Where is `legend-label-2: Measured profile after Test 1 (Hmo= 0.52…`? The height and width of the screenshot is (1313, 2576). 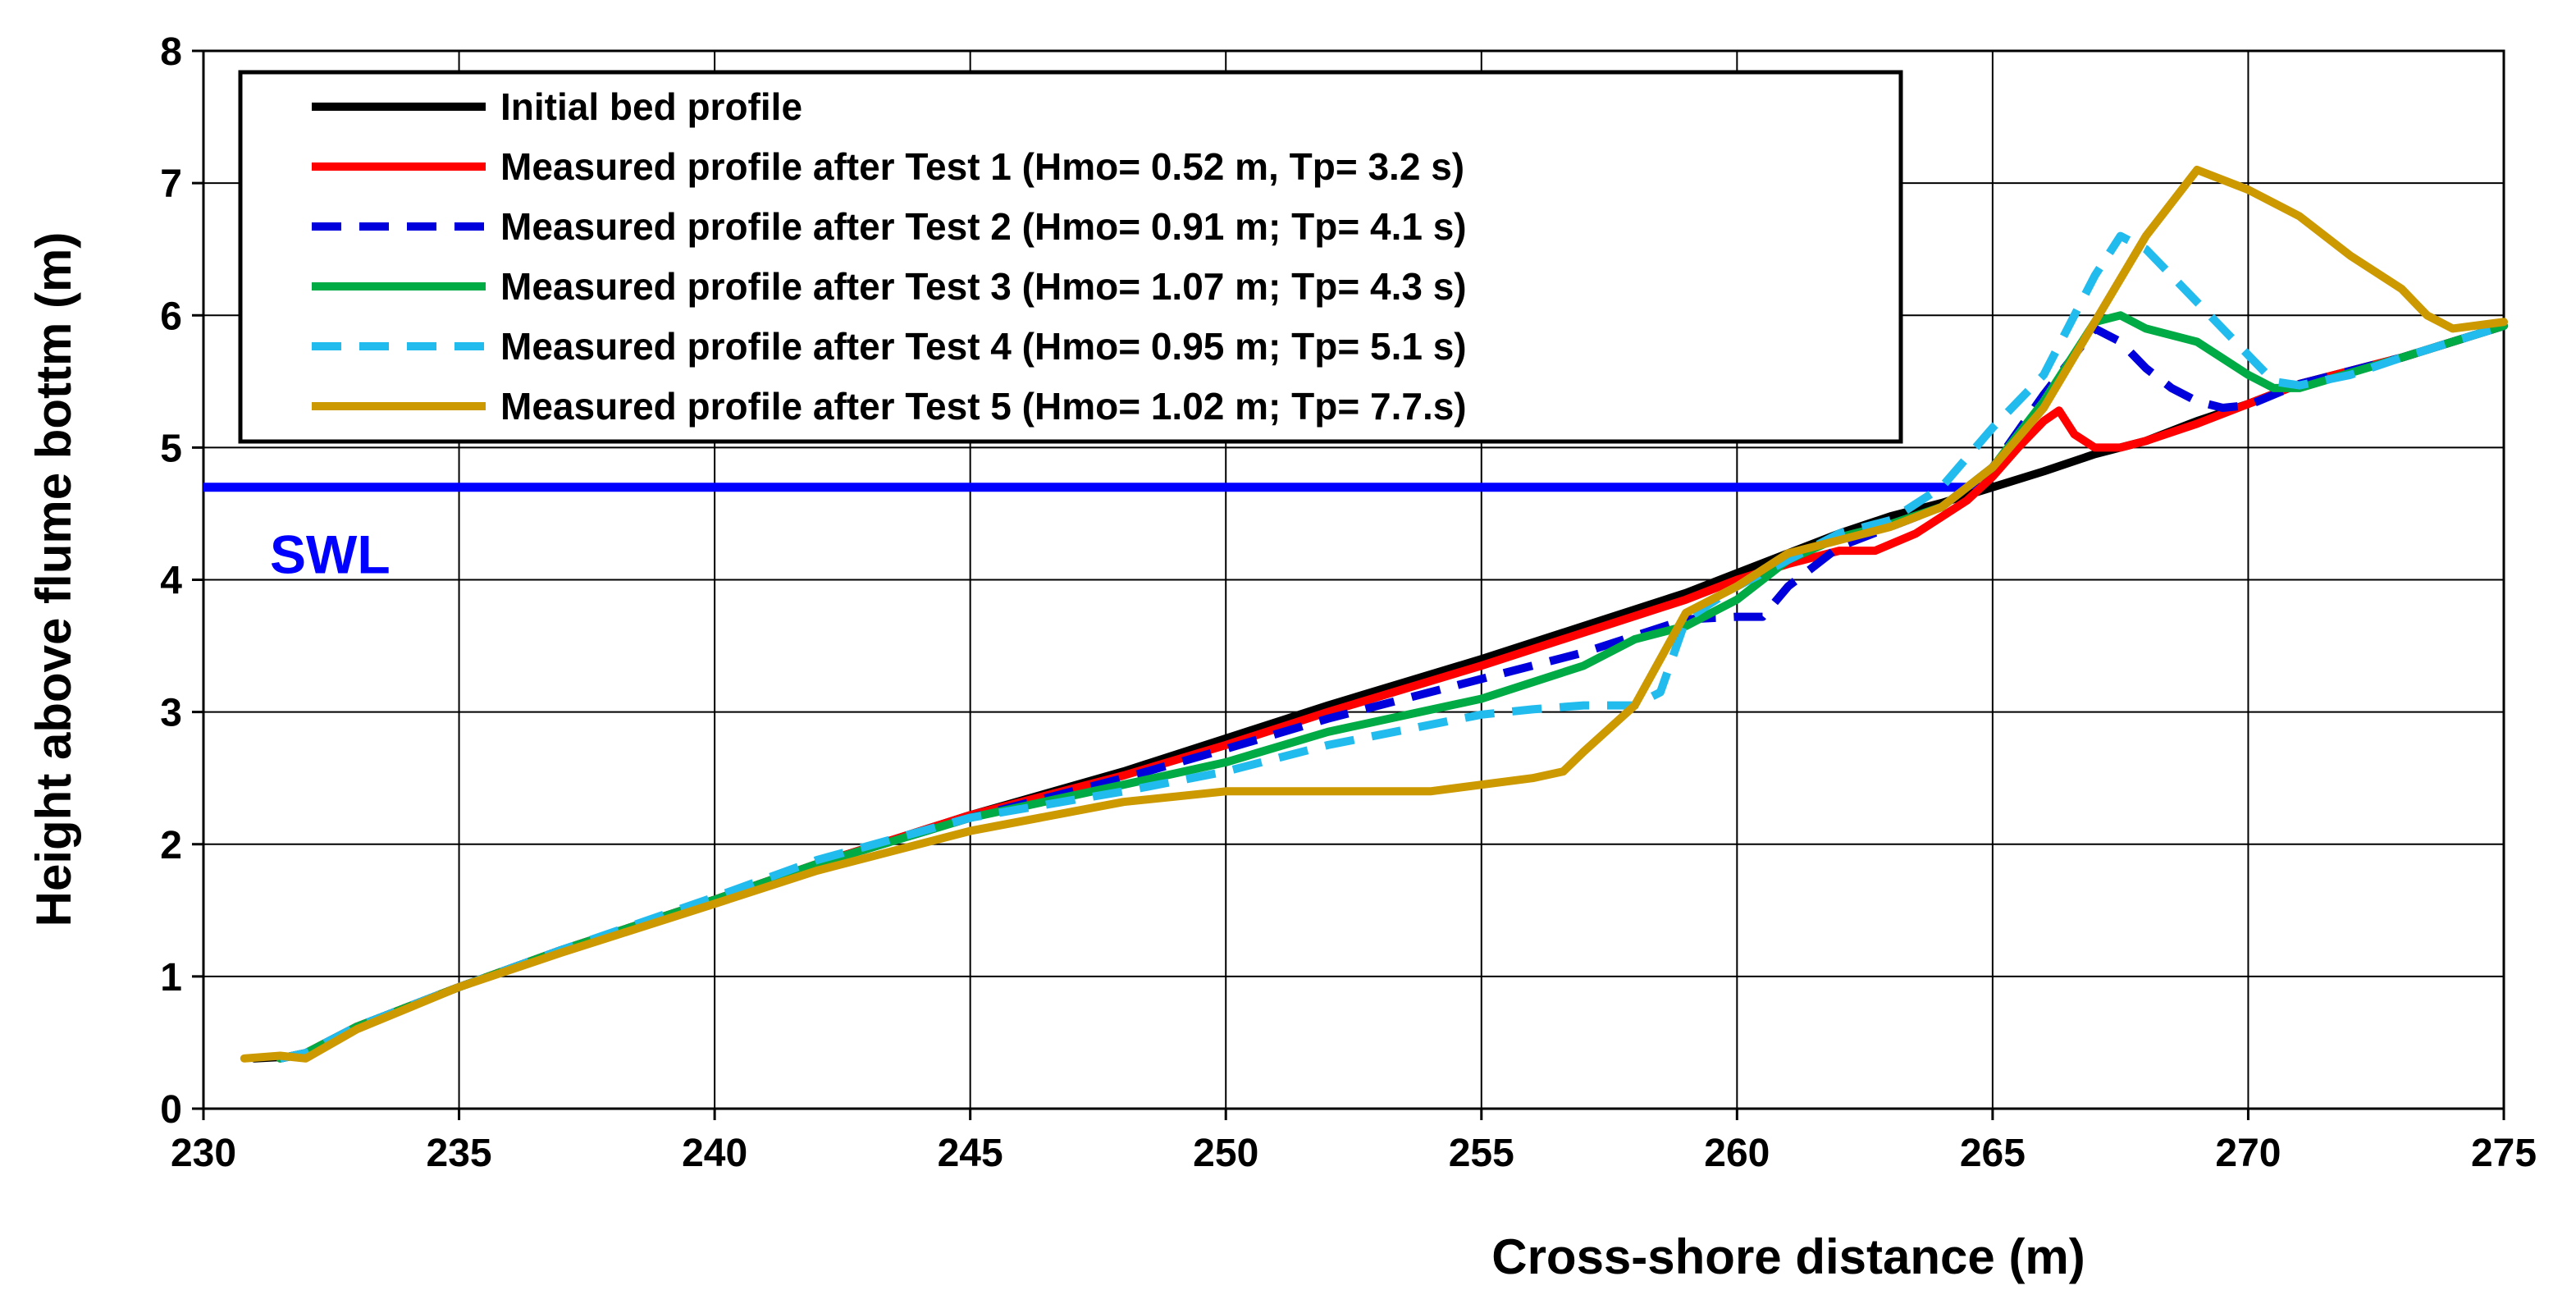
legend-label-2: Measured profile after Test 1 (Hmo= 0.52… is located at coordinates (982, 166).